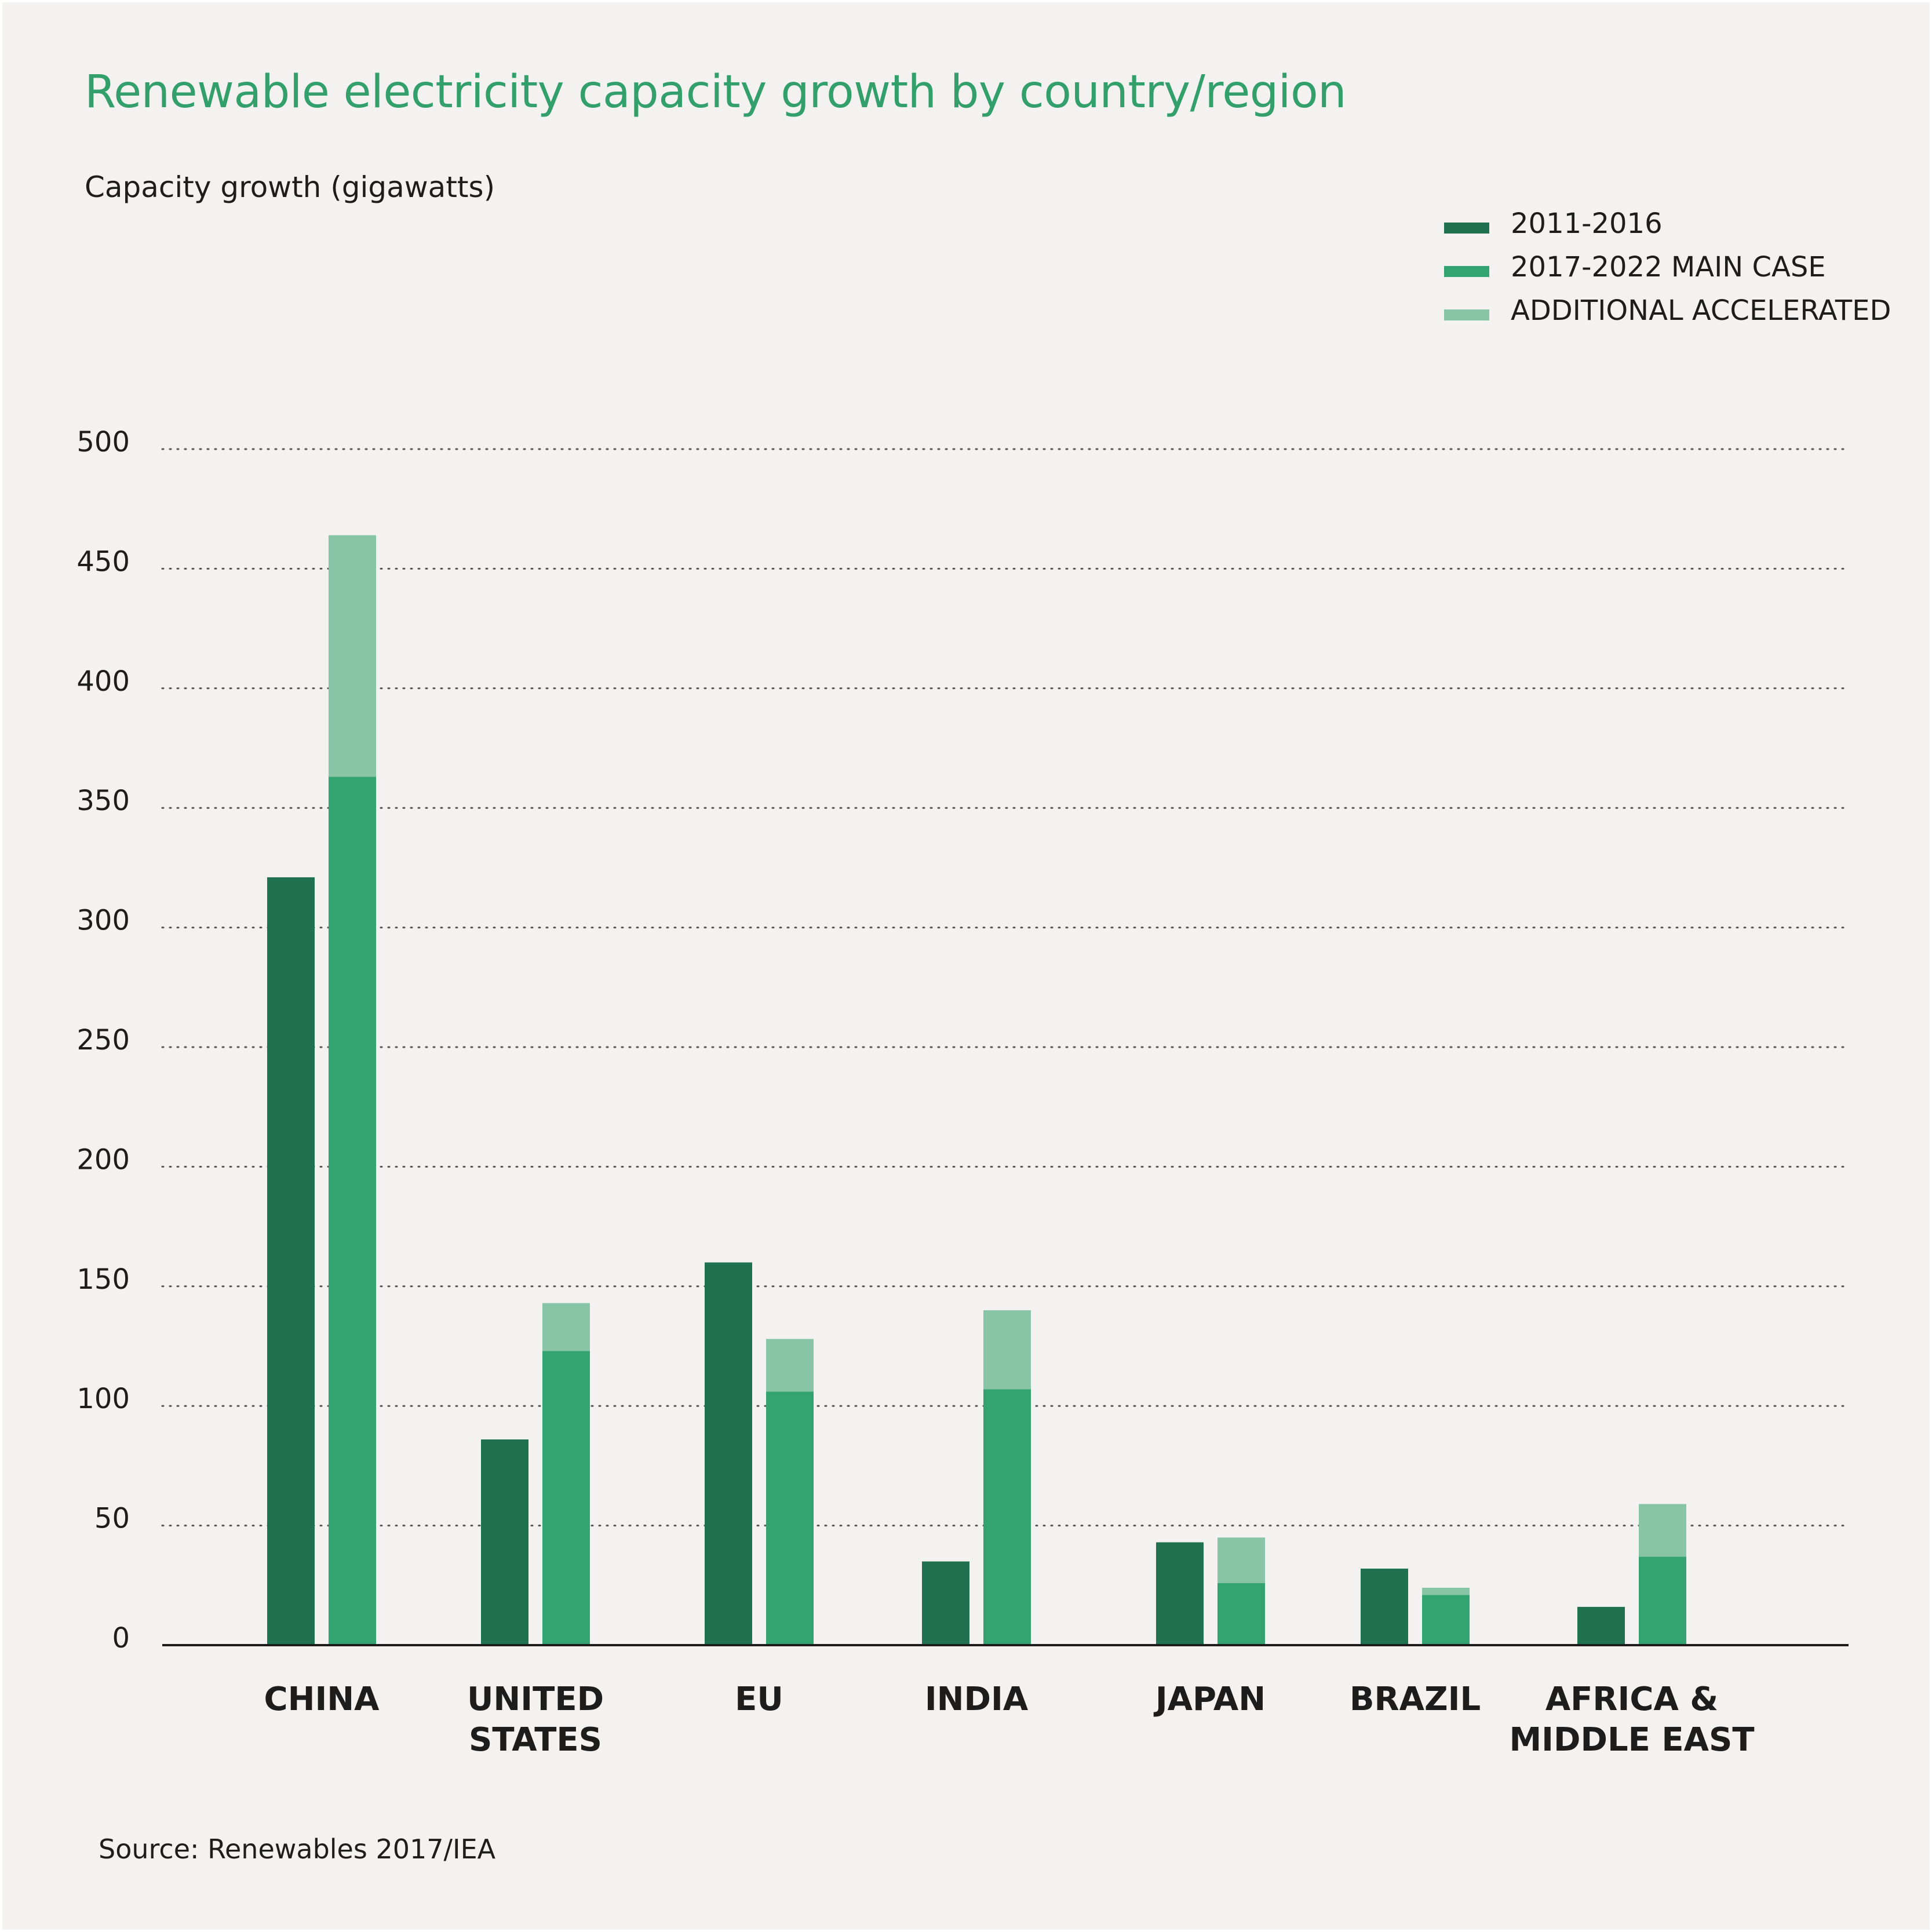  Describe the element at coordinates (1467, 228) in the screenshot. I see `legend-swatch-2011-2016` at that location.